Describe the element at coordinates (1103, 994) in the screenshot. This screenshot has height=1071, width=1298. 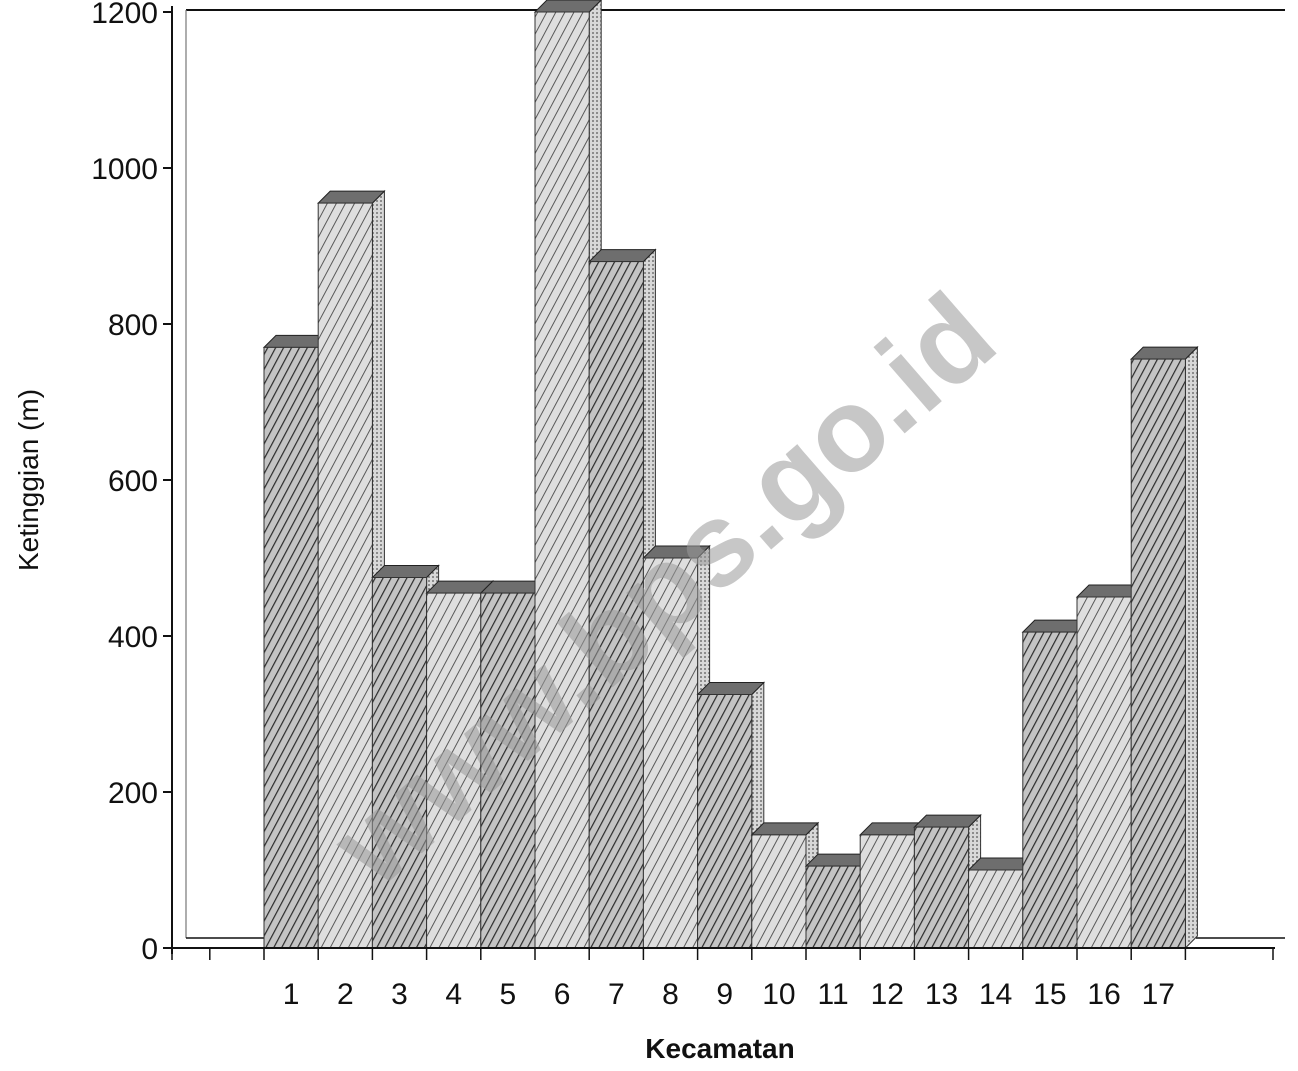
I see `x-tick-label-16: 16` at that location.